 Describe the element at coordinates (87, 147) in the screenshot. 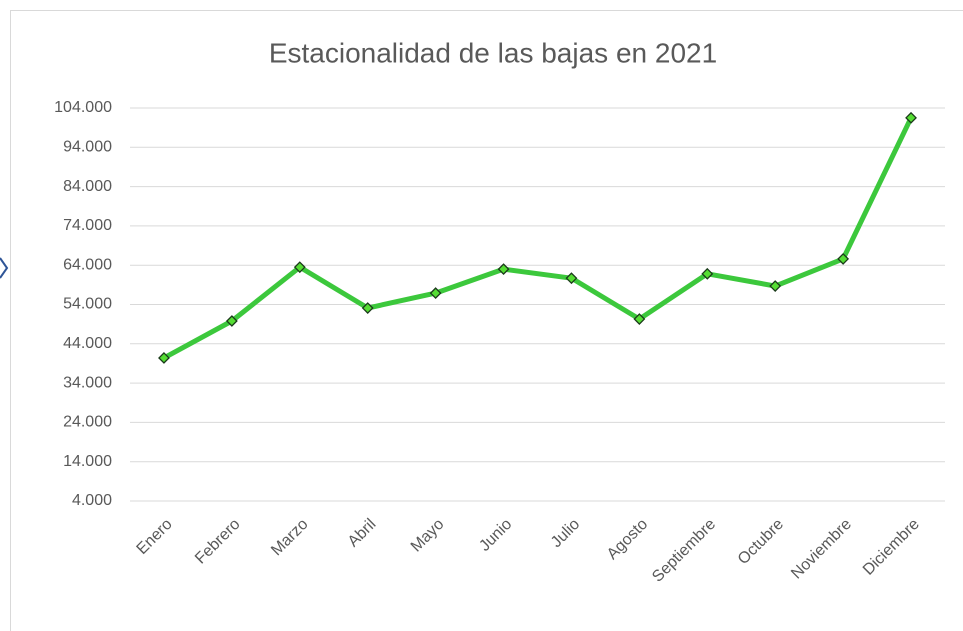

I see `y-tick-label: 94.000` at that location.